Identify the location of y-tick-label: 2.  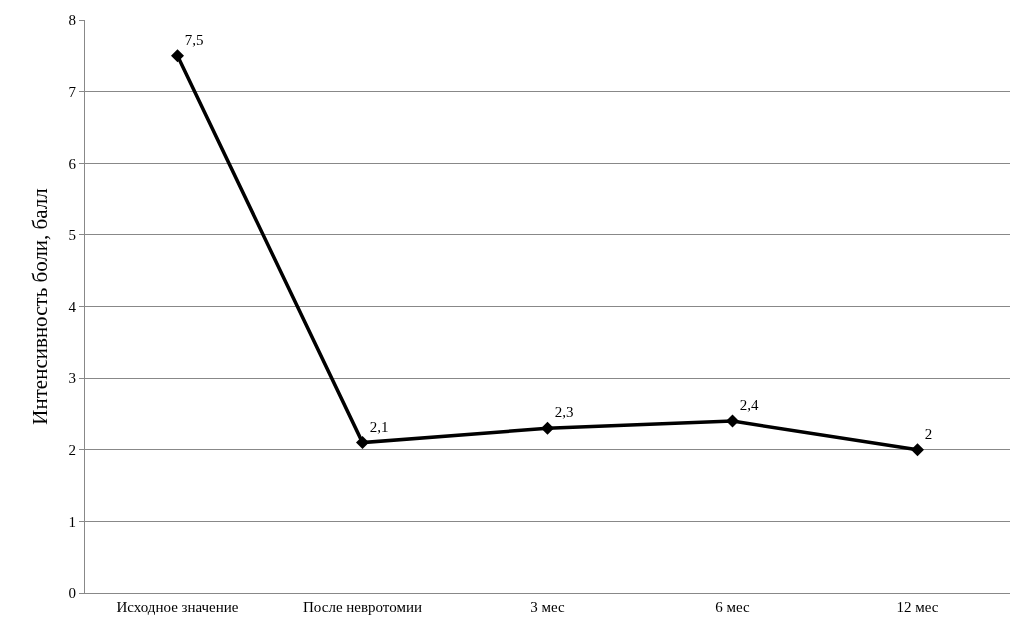
(72, 450).